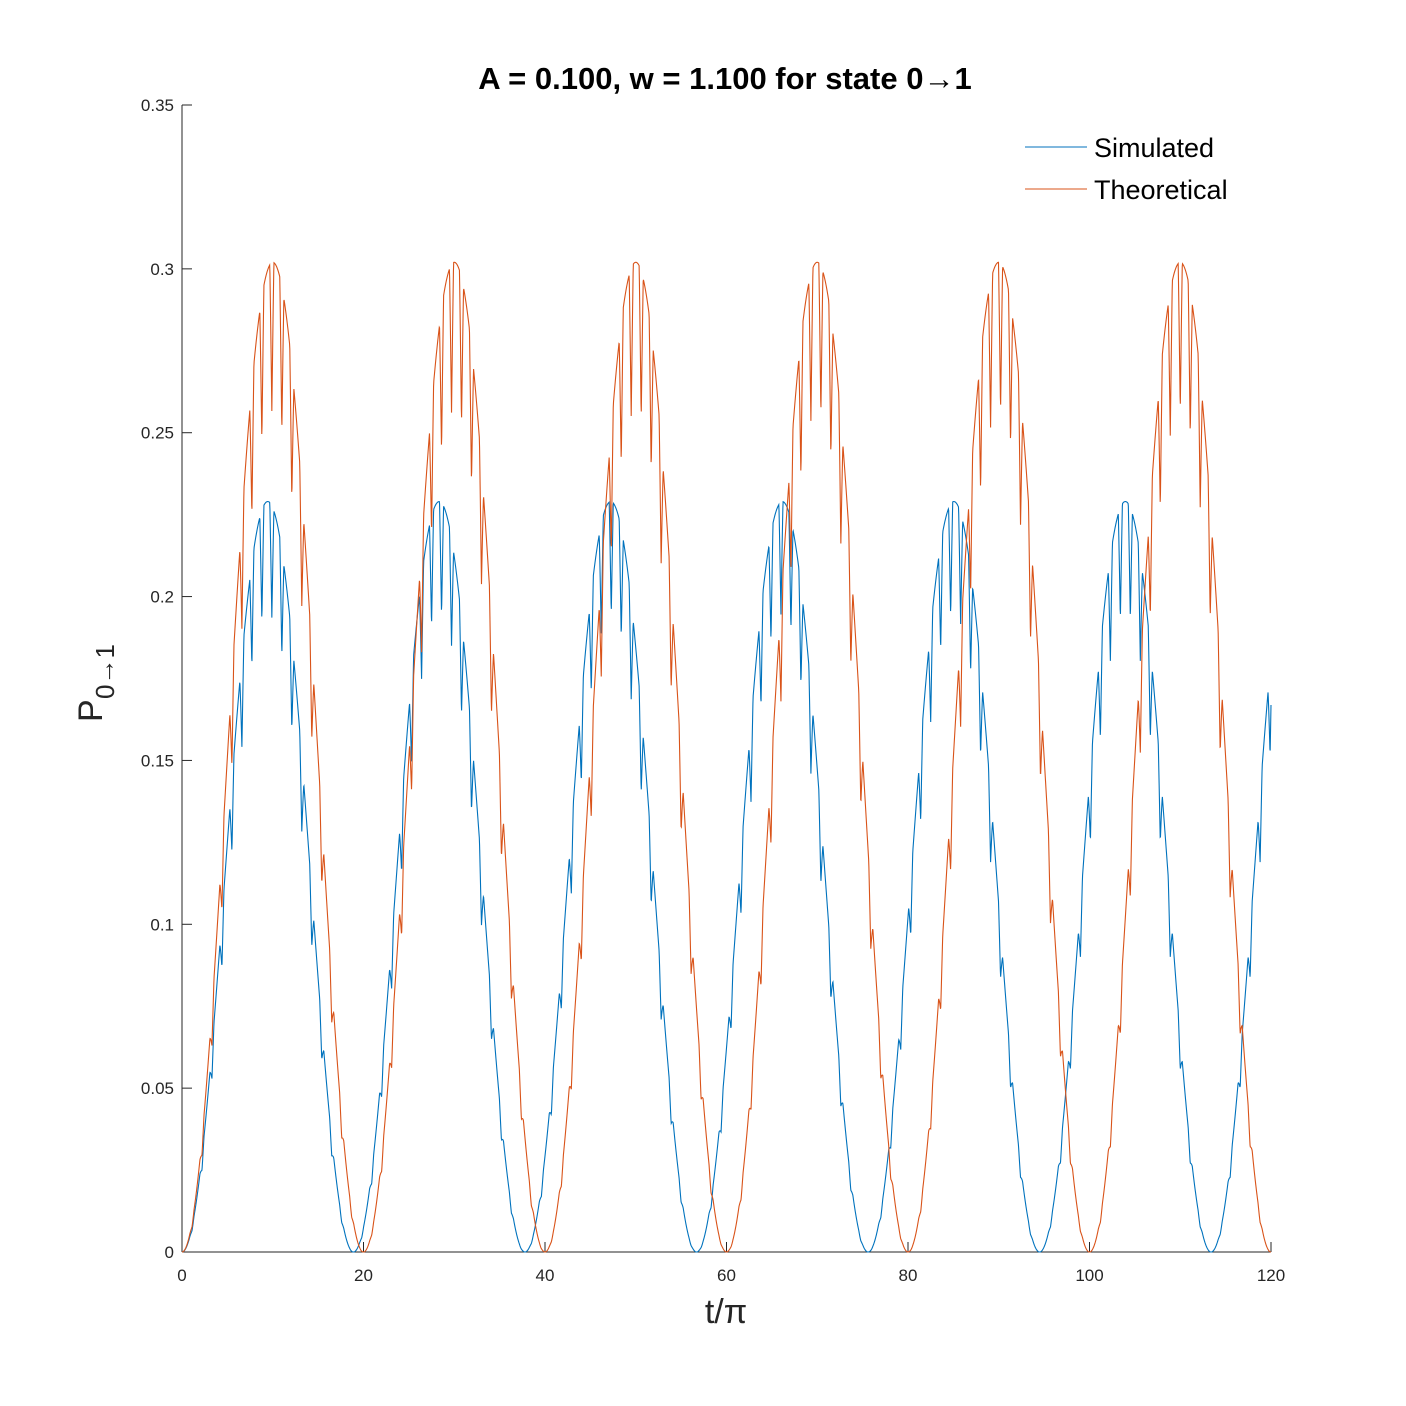  I want to click on y-tick-label: 0.35, so click(157, 105).